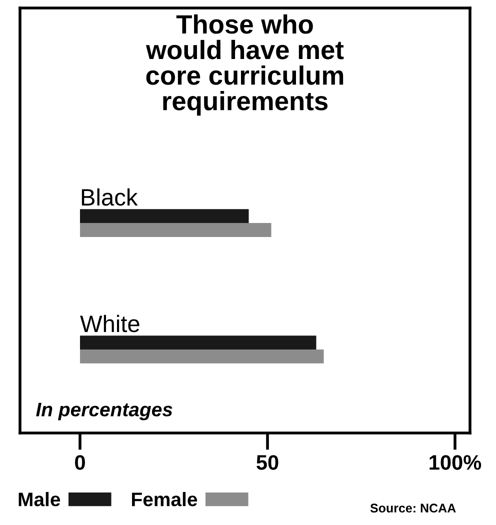 This screenshot has width=496, height=525. What do you see at coordinates (104, 411) in the screenshot?
I see `text: In percentages` at bounding box center [104, 411].